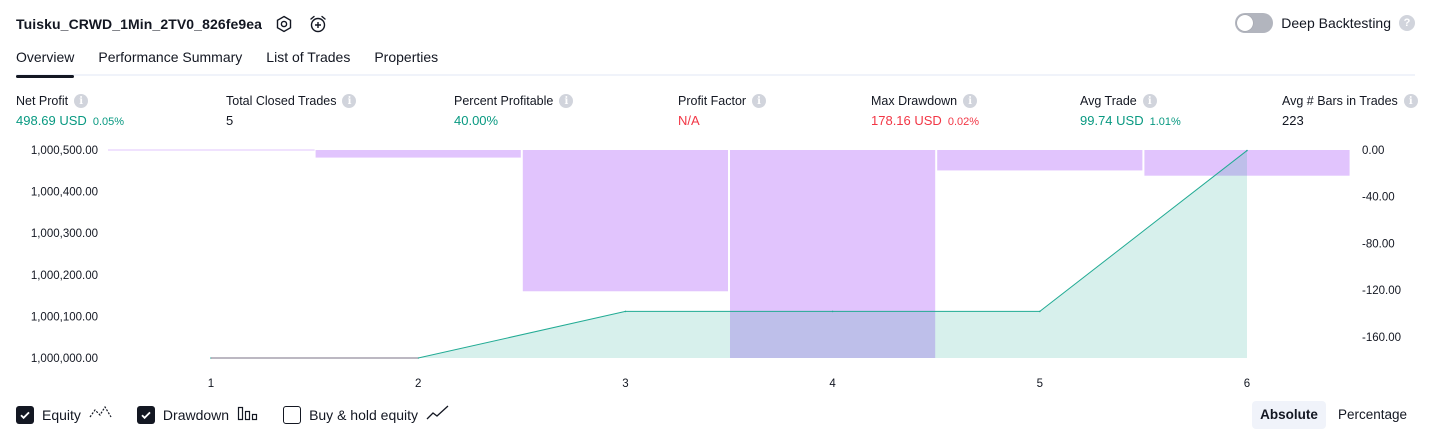  I want to click on strategy-name: Tuisku_CRWD_1Min_2TV0_826fe9ea, so click(139, 24).